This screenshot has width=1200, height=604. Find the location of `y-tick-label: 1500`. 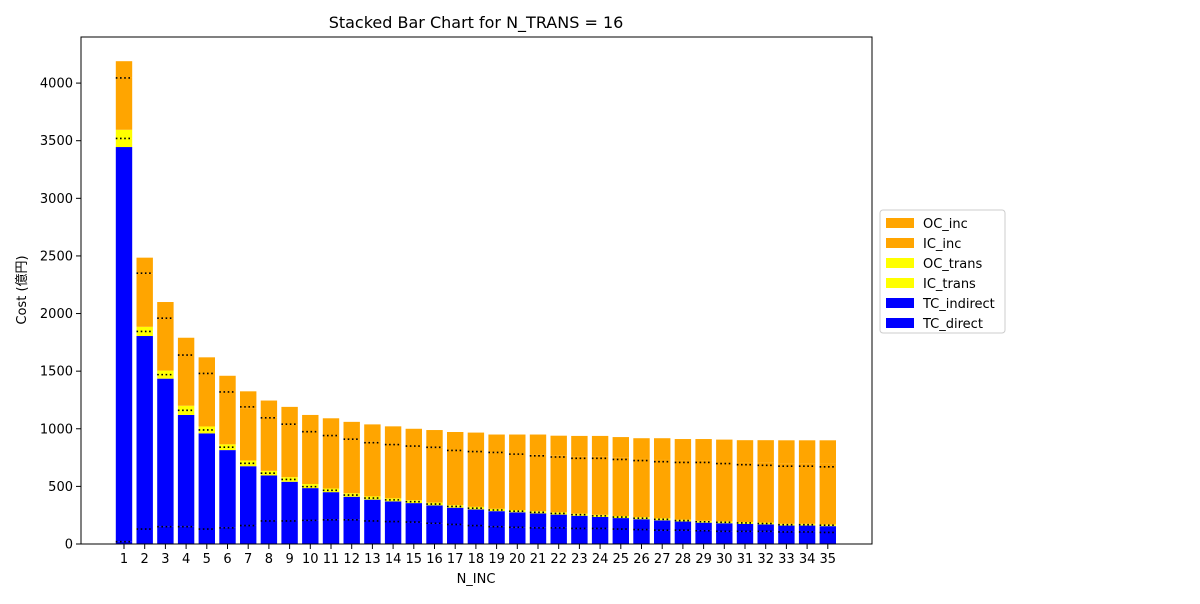

y-tick-label: 1500 is located at coordinates (56, 372).